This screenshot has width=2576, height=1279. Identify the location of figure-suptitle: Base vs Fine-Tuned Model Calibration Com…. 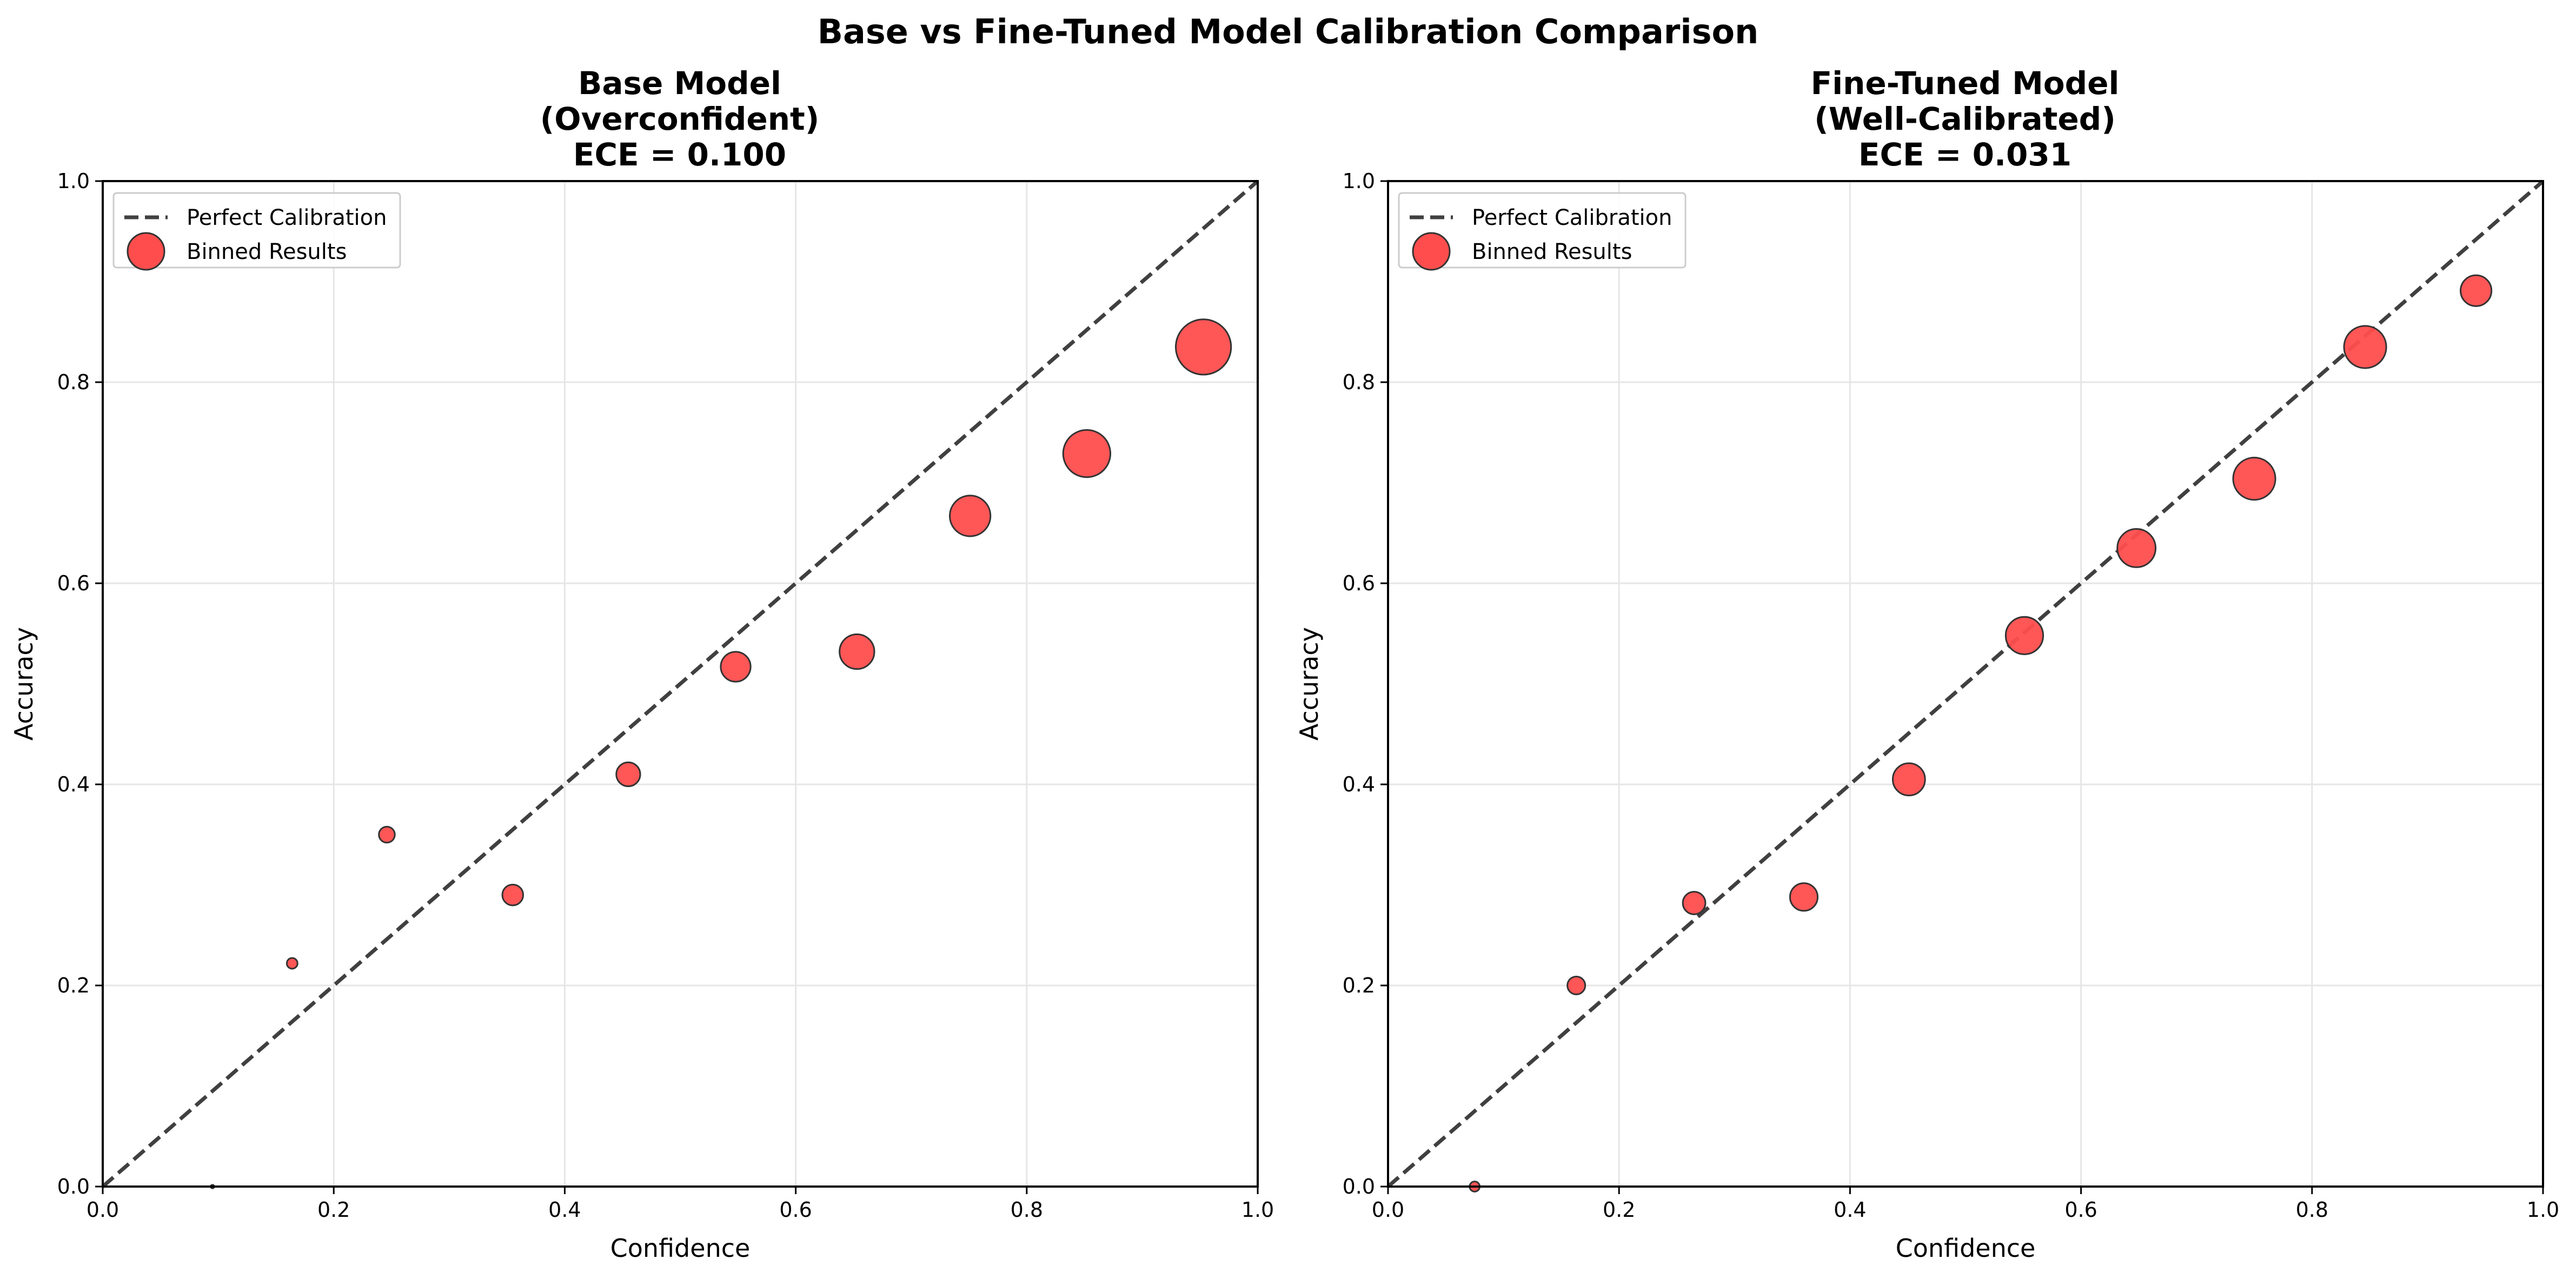
(1288, 31).